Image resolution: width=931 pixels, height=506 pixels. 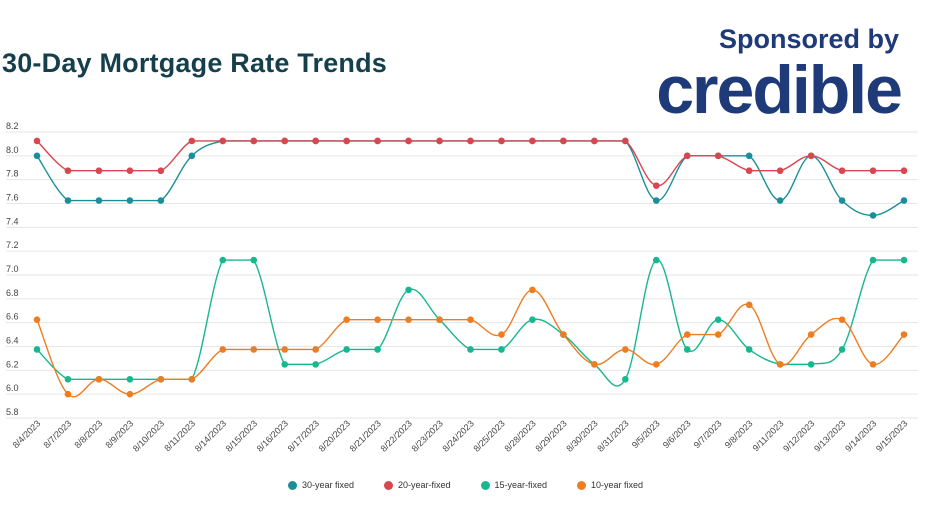 I want to click on chart-title: 30-Day Mortgage Rate Trends, so click(x=195, y=63).